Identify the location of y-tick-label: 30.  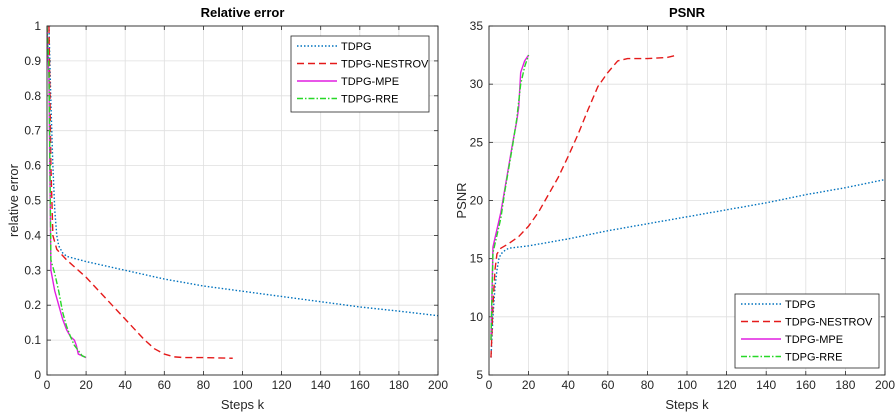
(477, 84).